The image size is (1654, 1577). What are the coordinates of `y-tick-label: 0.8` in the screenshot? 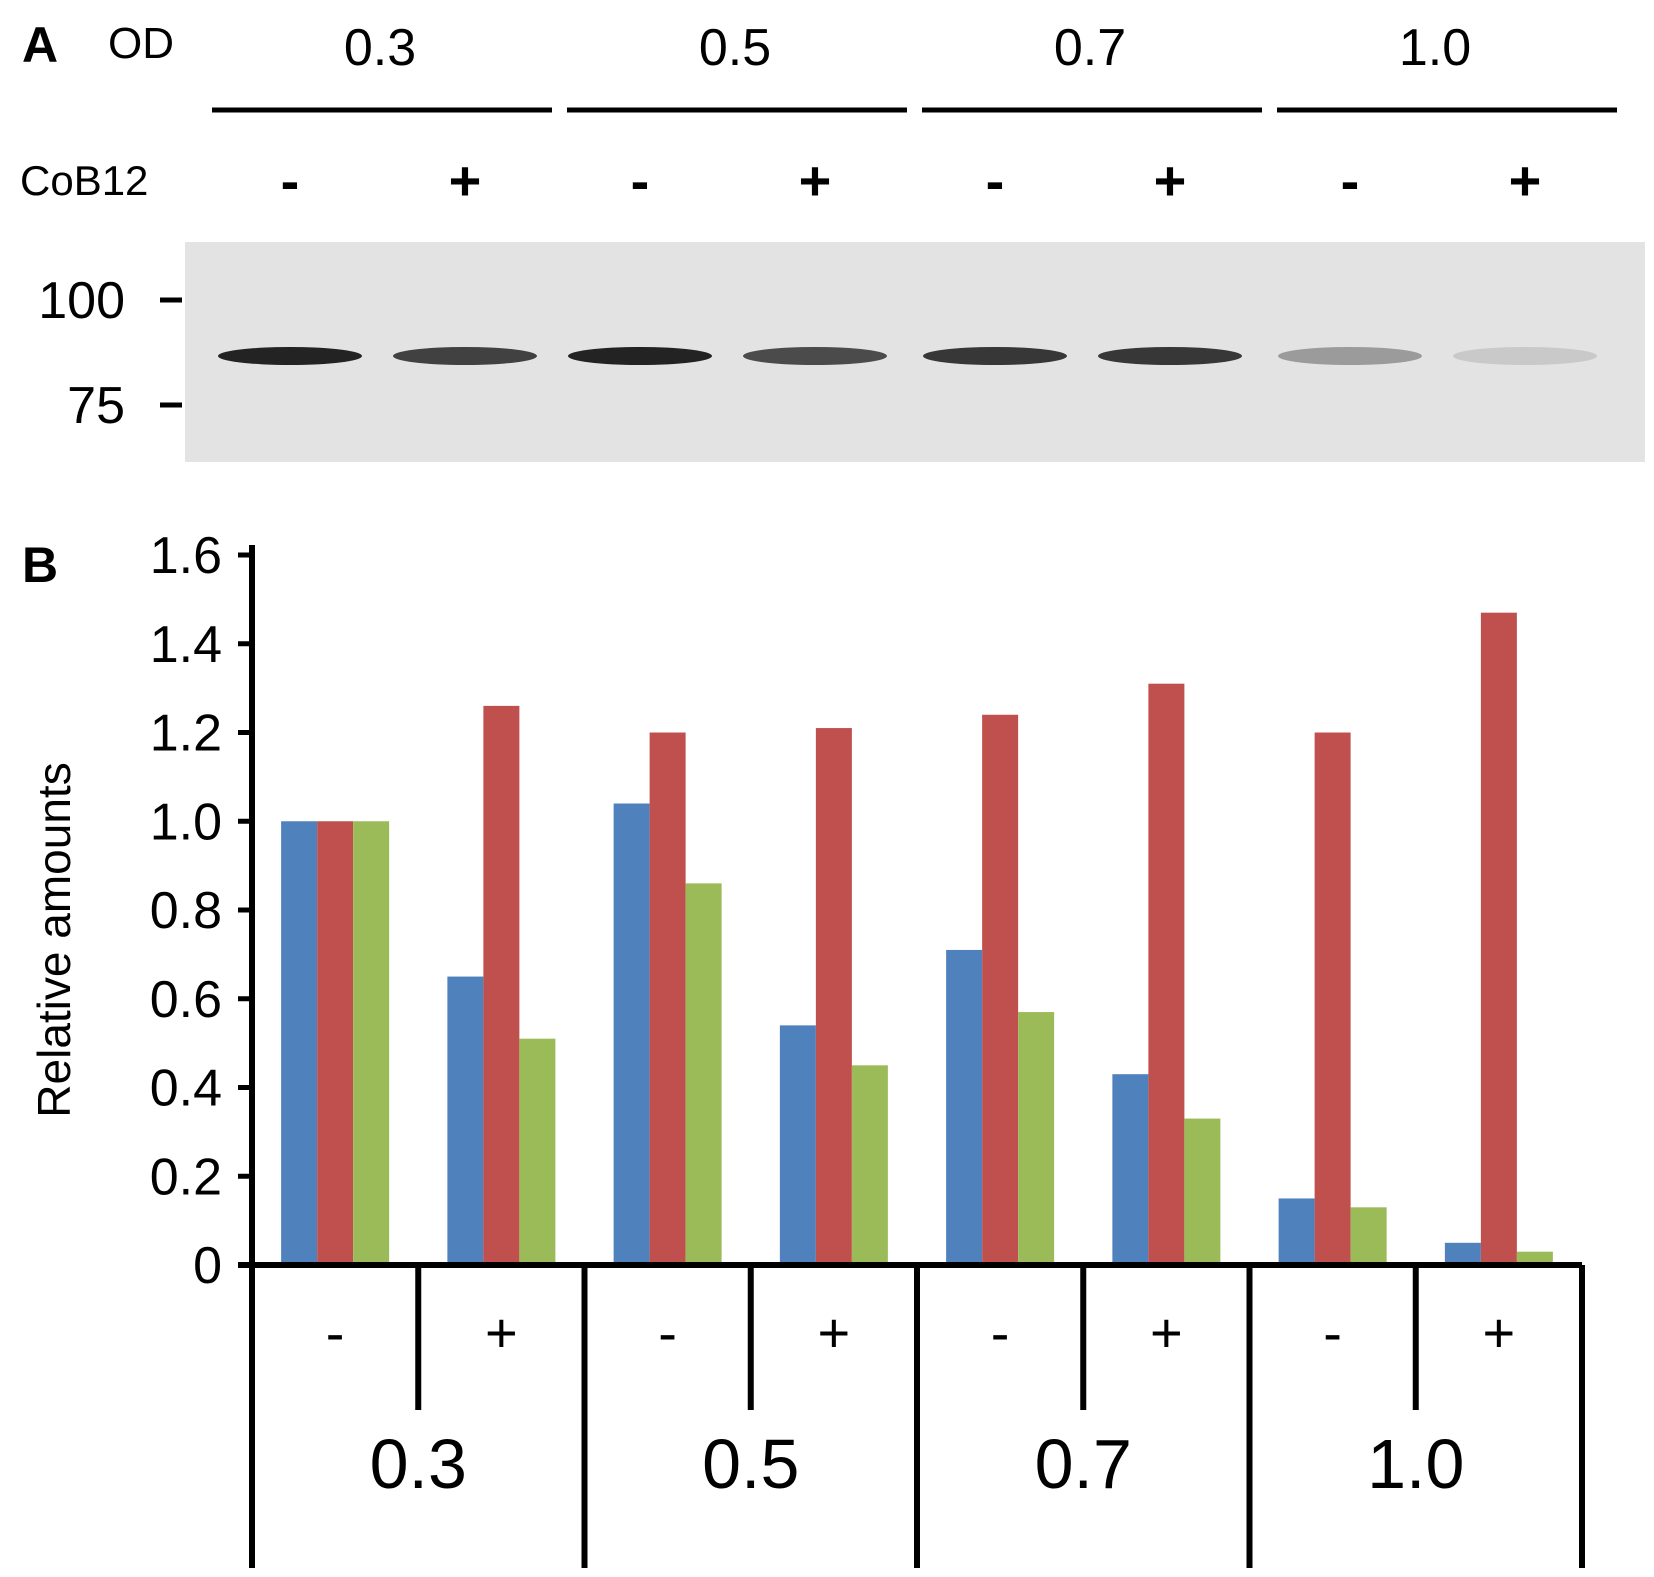 It's located at (186, 911).